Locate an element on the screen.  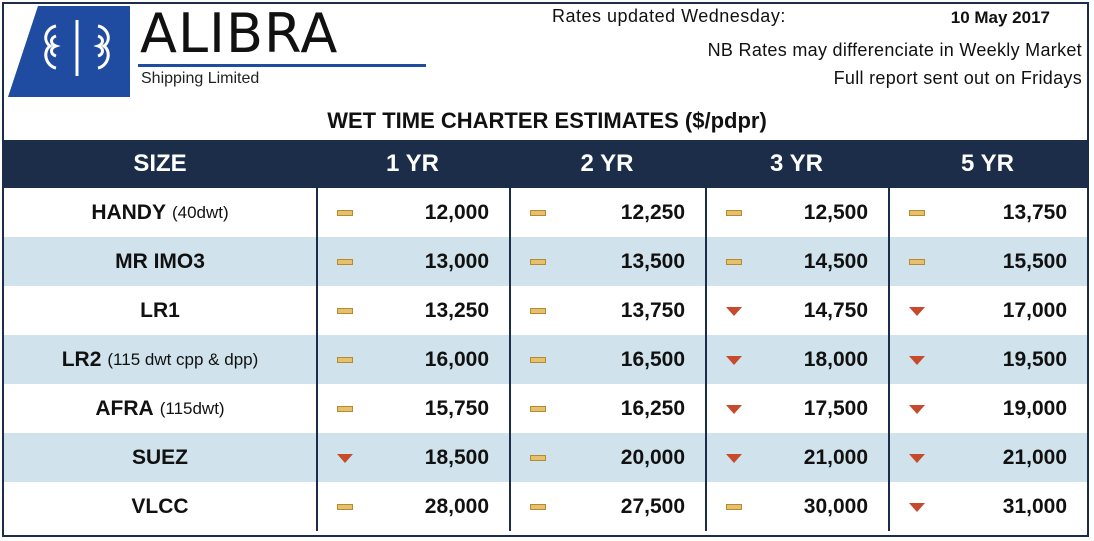
update-label: Rates updated Wednesday: is located at coordinates (669, 16).